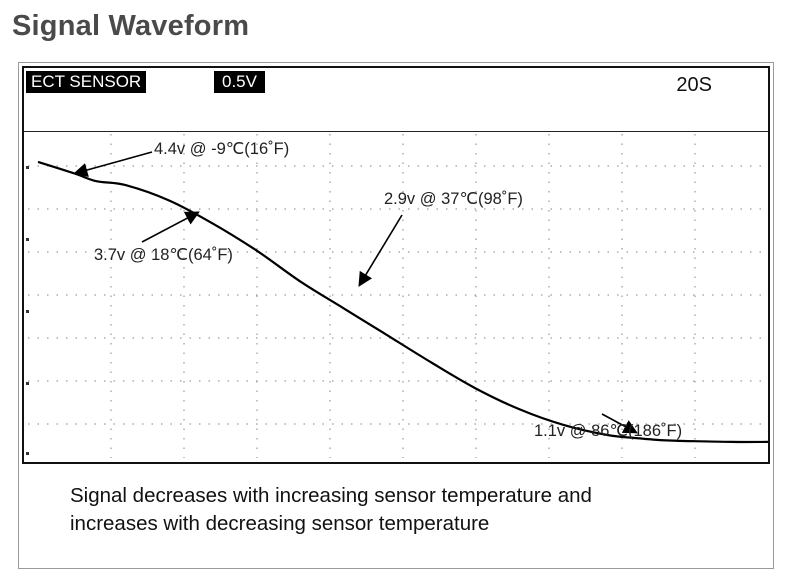 Image resolution: width=792 pixels, height=588 pixels. I want to click on annotation-label: 1.1v @ 86℃(186˚F), so click(608, 431).